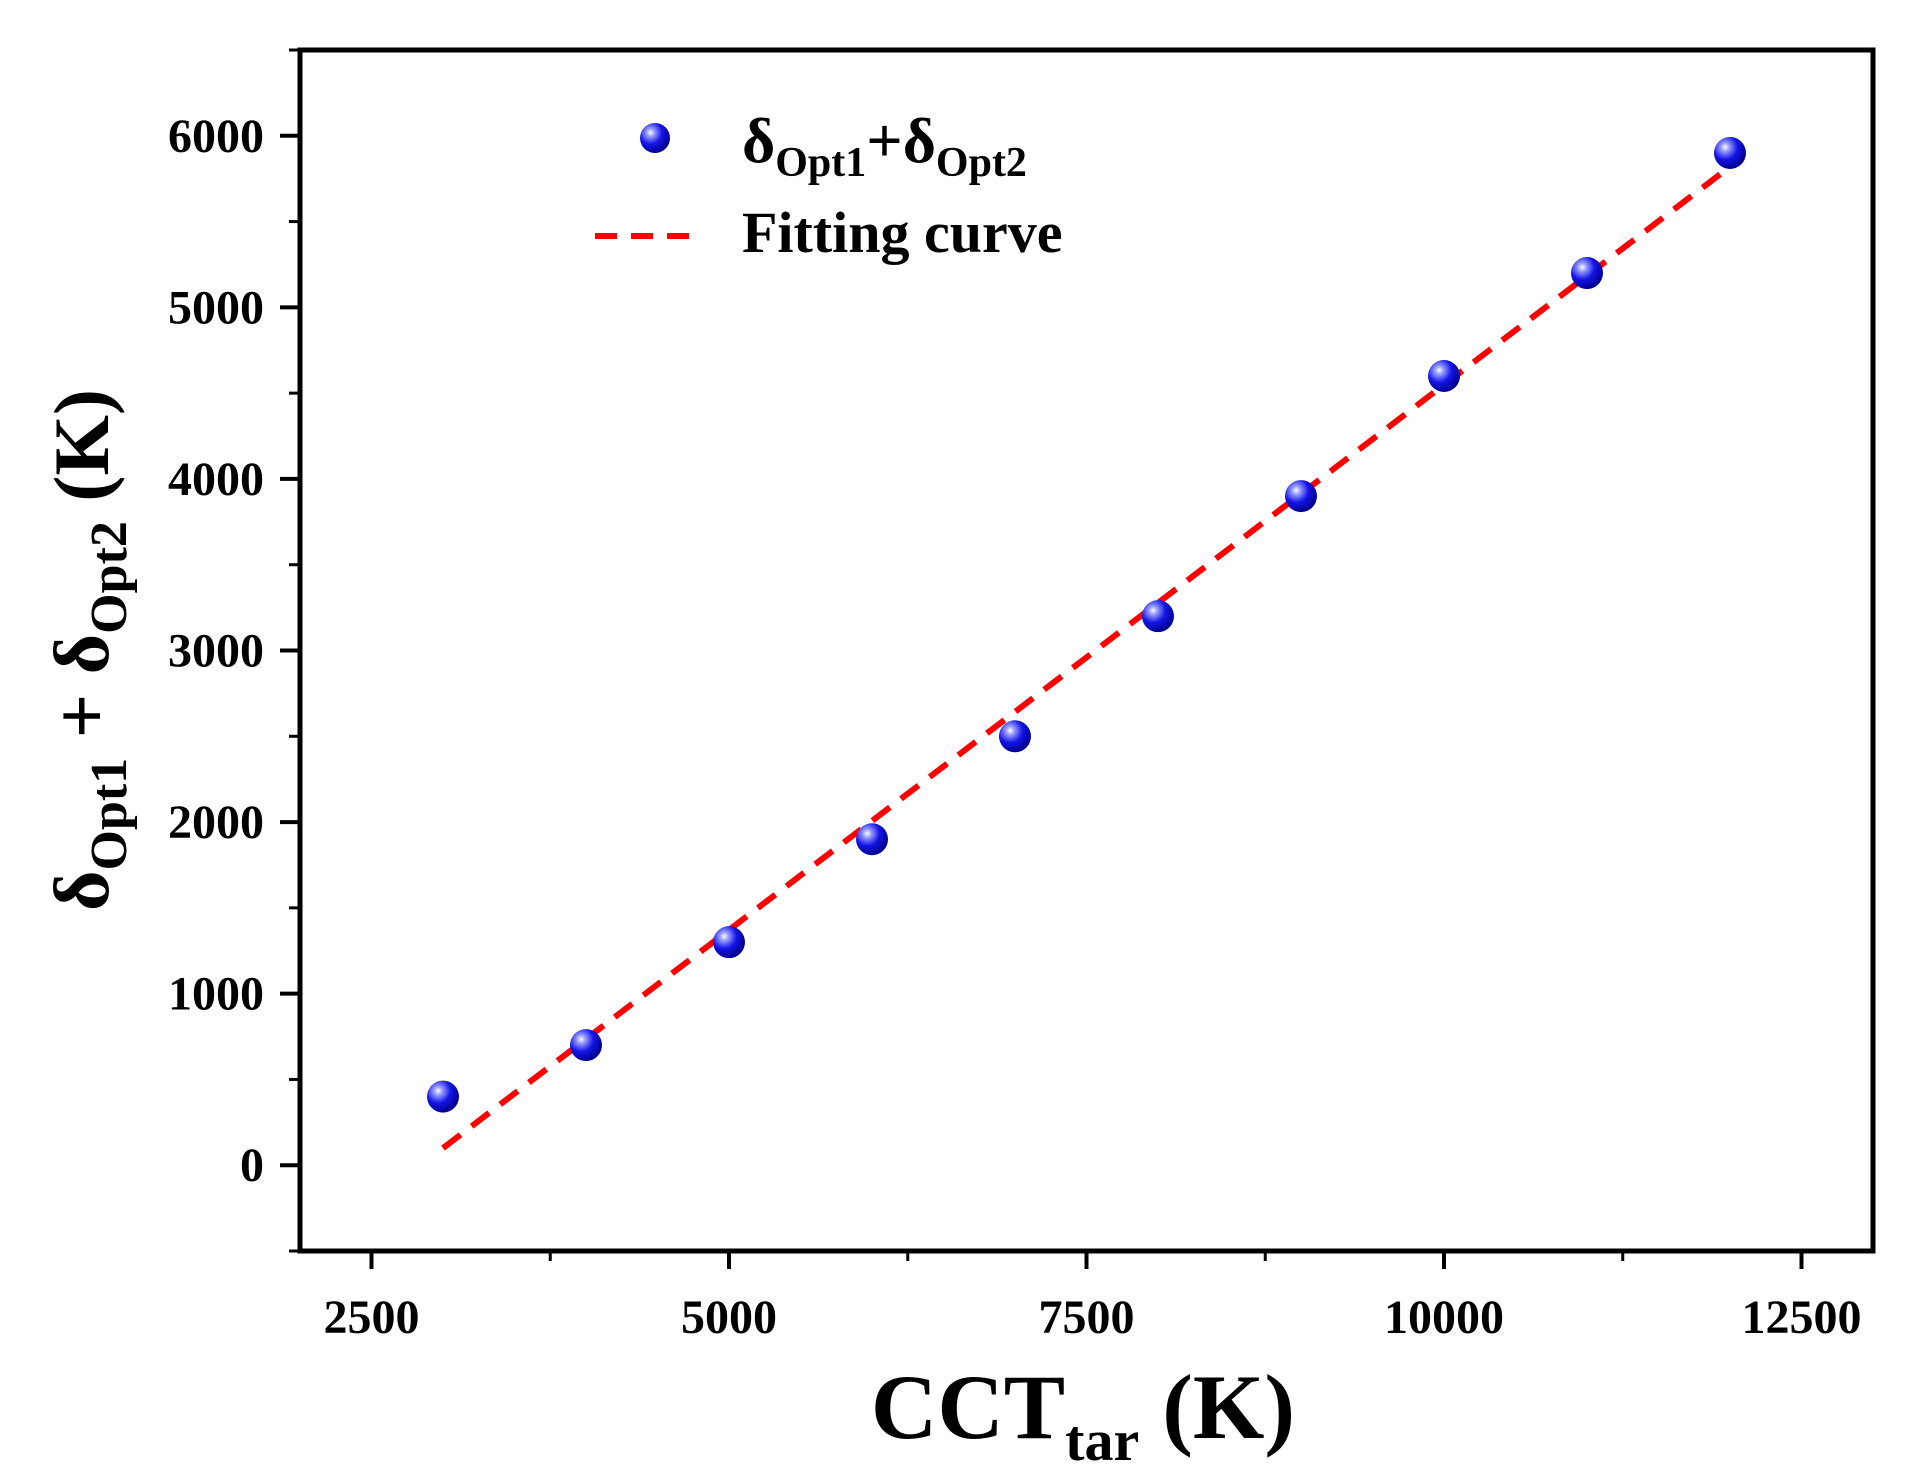 This screenshot has width=1905, height=1483. Describe the element at coordinates (216, 479) in the screenshot. I see `y-tick-label: 4000` at that location.